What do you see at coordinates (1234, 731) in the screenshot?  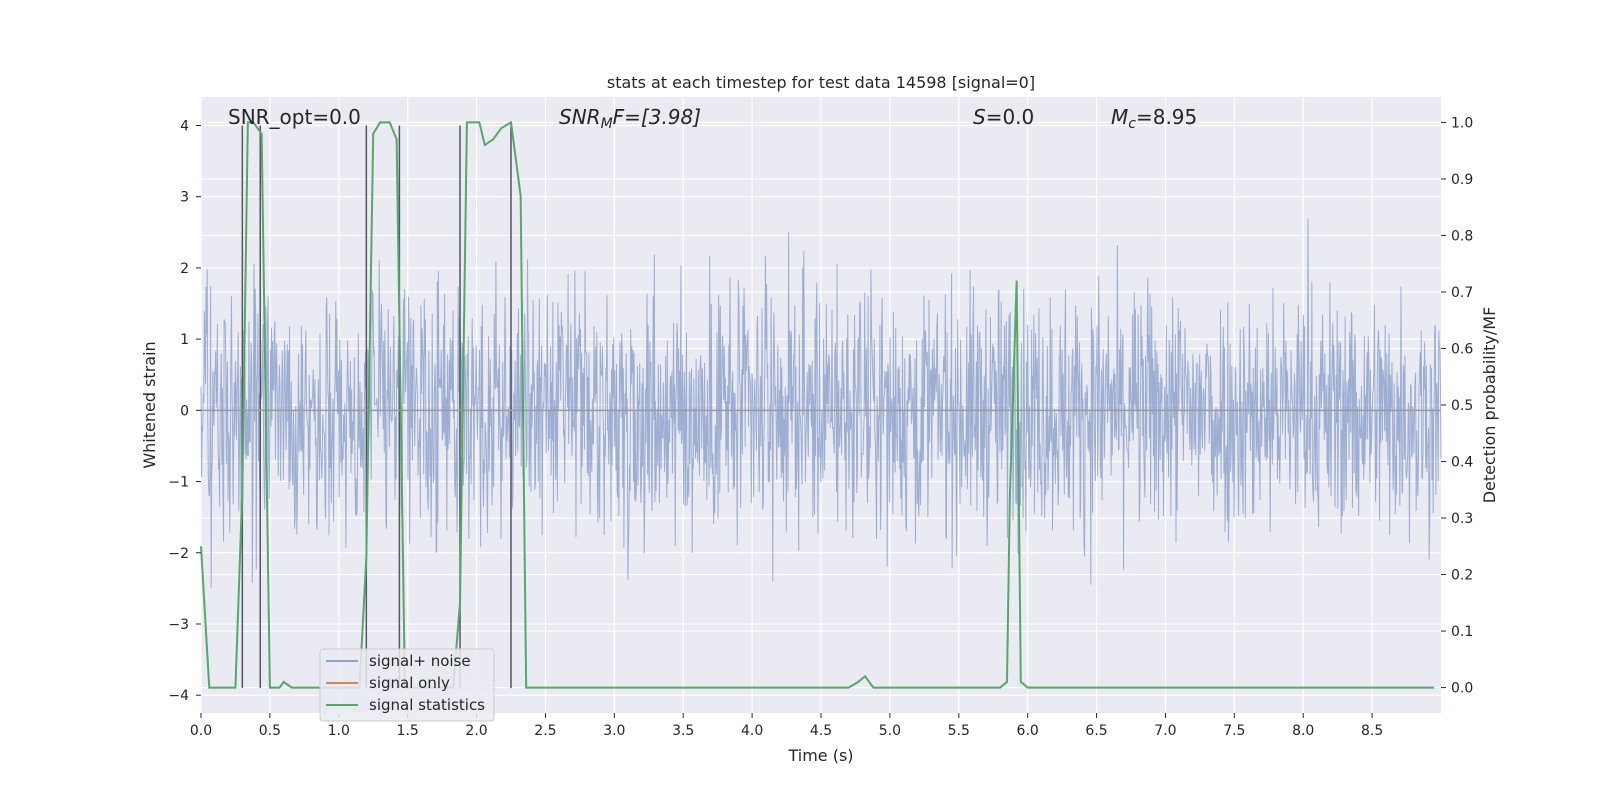 I see `x-tick-label: 7.5` at bounding box center [1234, 731].